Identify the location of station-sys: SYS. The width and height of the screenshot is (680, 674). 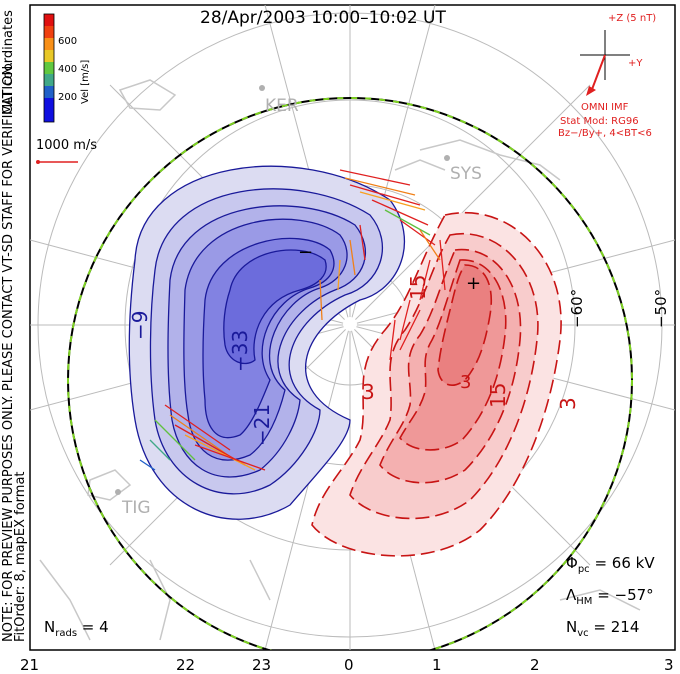
(466, 174).